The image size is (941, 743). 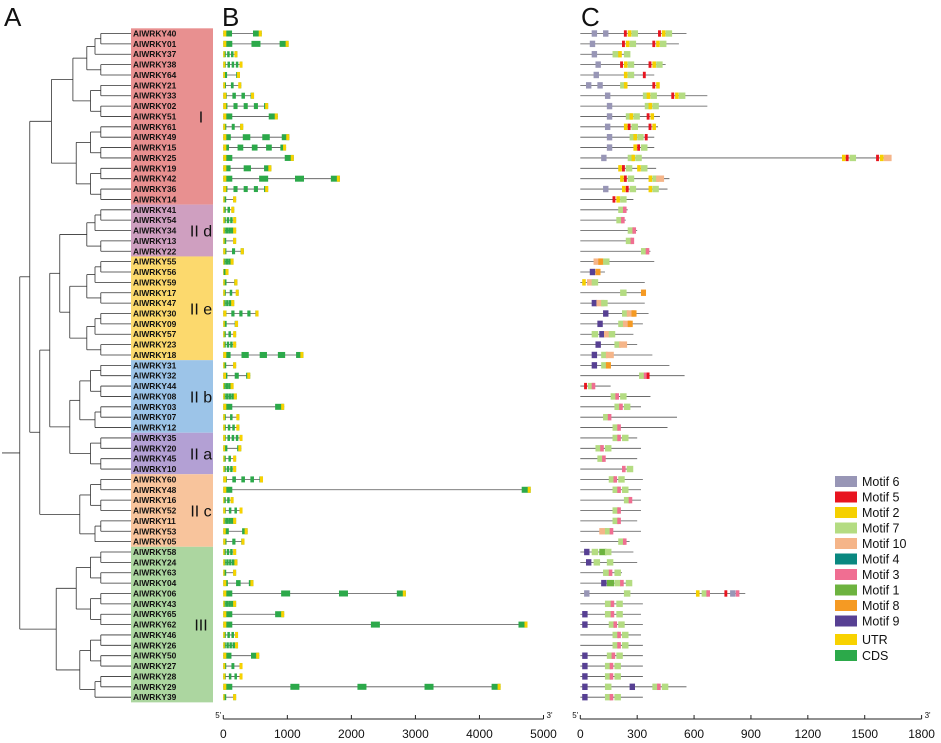 What do you see at coordinates (155, 116) in the screenshot?
I see `gene-name: AlWRKY51` at bounding box center [155, 116].